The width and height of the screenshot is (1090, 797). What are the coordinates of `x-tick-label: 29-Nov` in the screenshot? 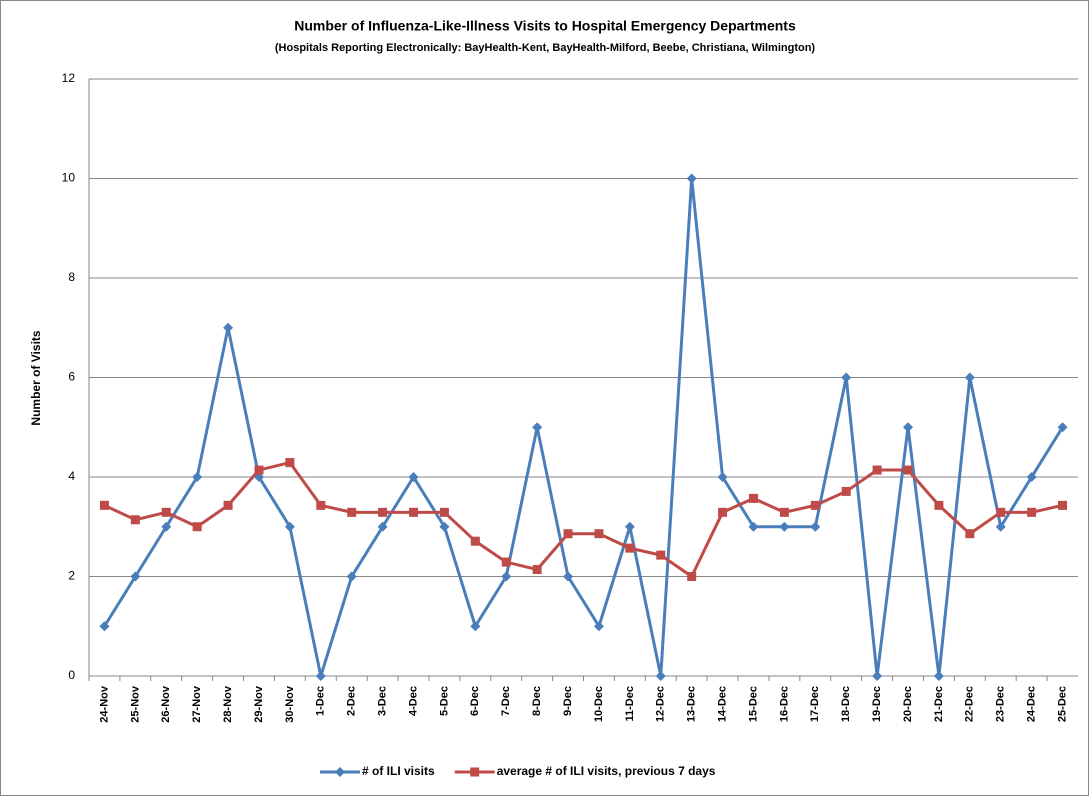 It's located at (259, 704).